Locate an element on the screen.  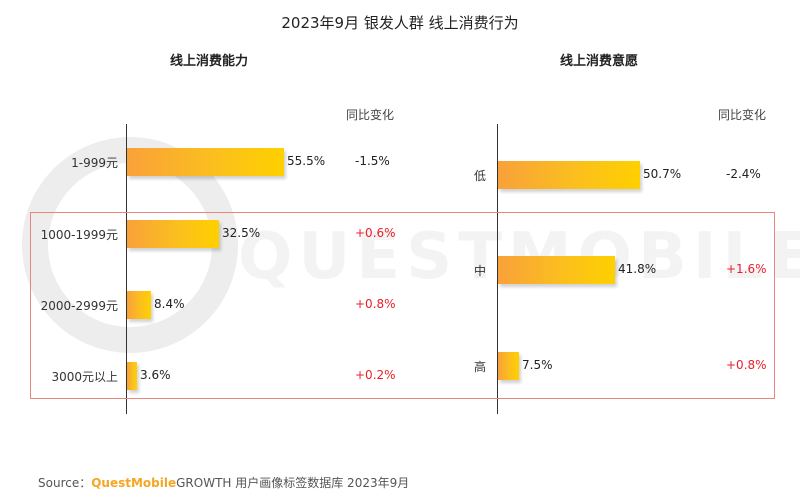
left-value-label: 32.5% is located at coordinates (241, 233).